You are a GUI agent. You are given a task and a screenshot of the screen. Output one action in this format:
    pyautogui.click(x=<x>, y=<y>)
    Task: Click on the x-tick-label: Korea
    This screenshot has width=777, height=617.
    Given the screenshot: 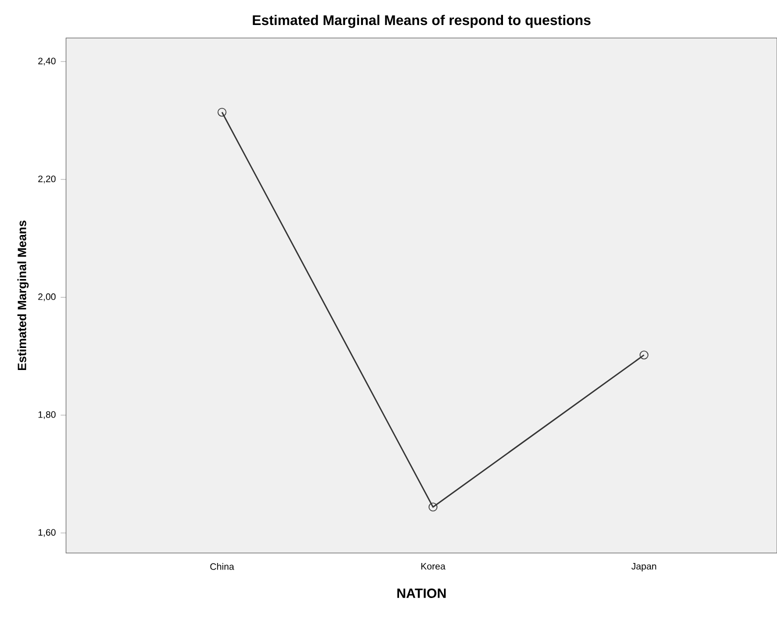 What is the action you would take?
    pyautogui.click(x=433, y=566)
    